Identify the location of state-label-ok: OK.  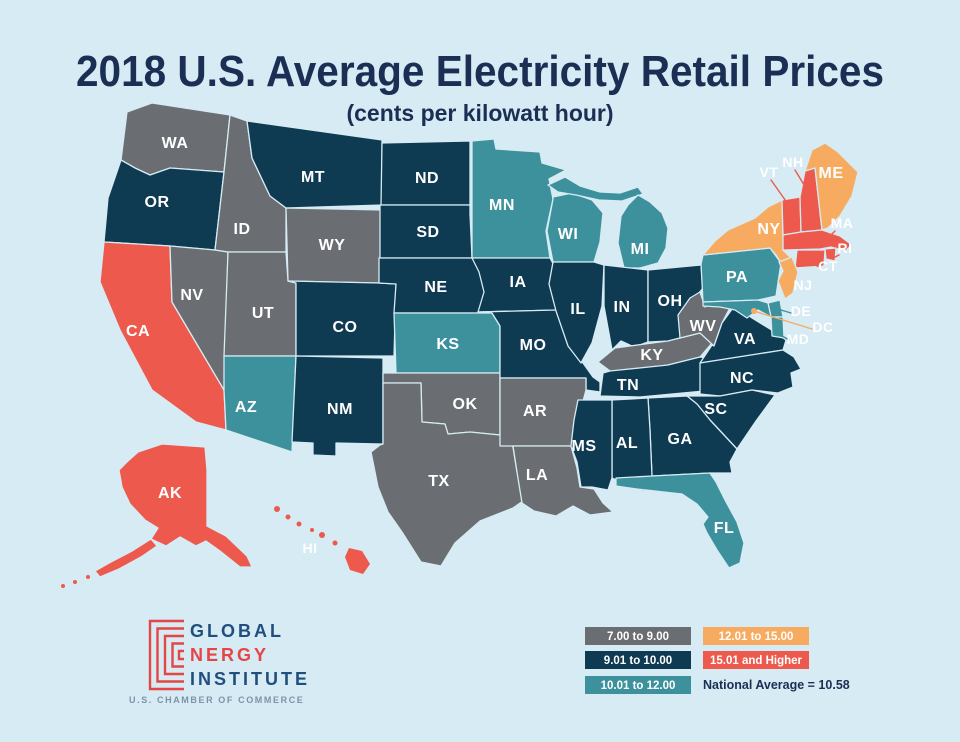
(465, 404).